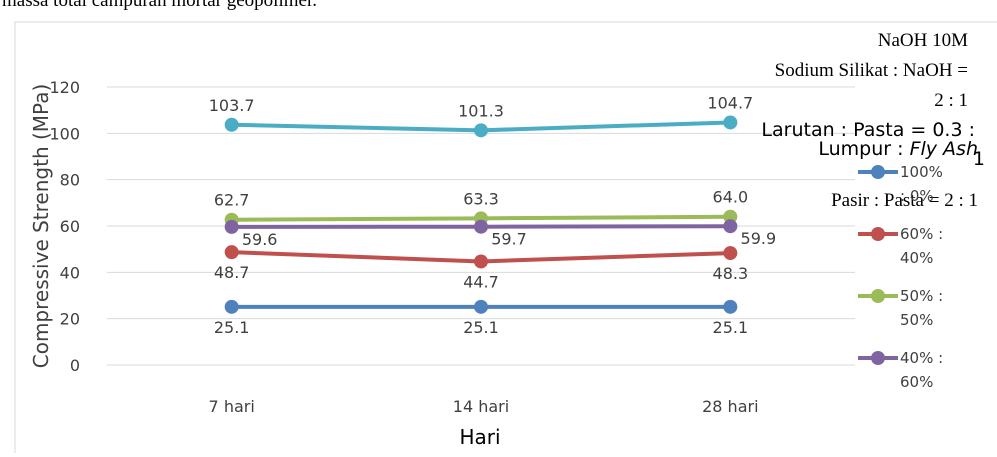 This screenshot has width=997, height=457. Describe the element at coordinates (64, 133) in the screenshot. I see `y-tick-label: 100` at that location.